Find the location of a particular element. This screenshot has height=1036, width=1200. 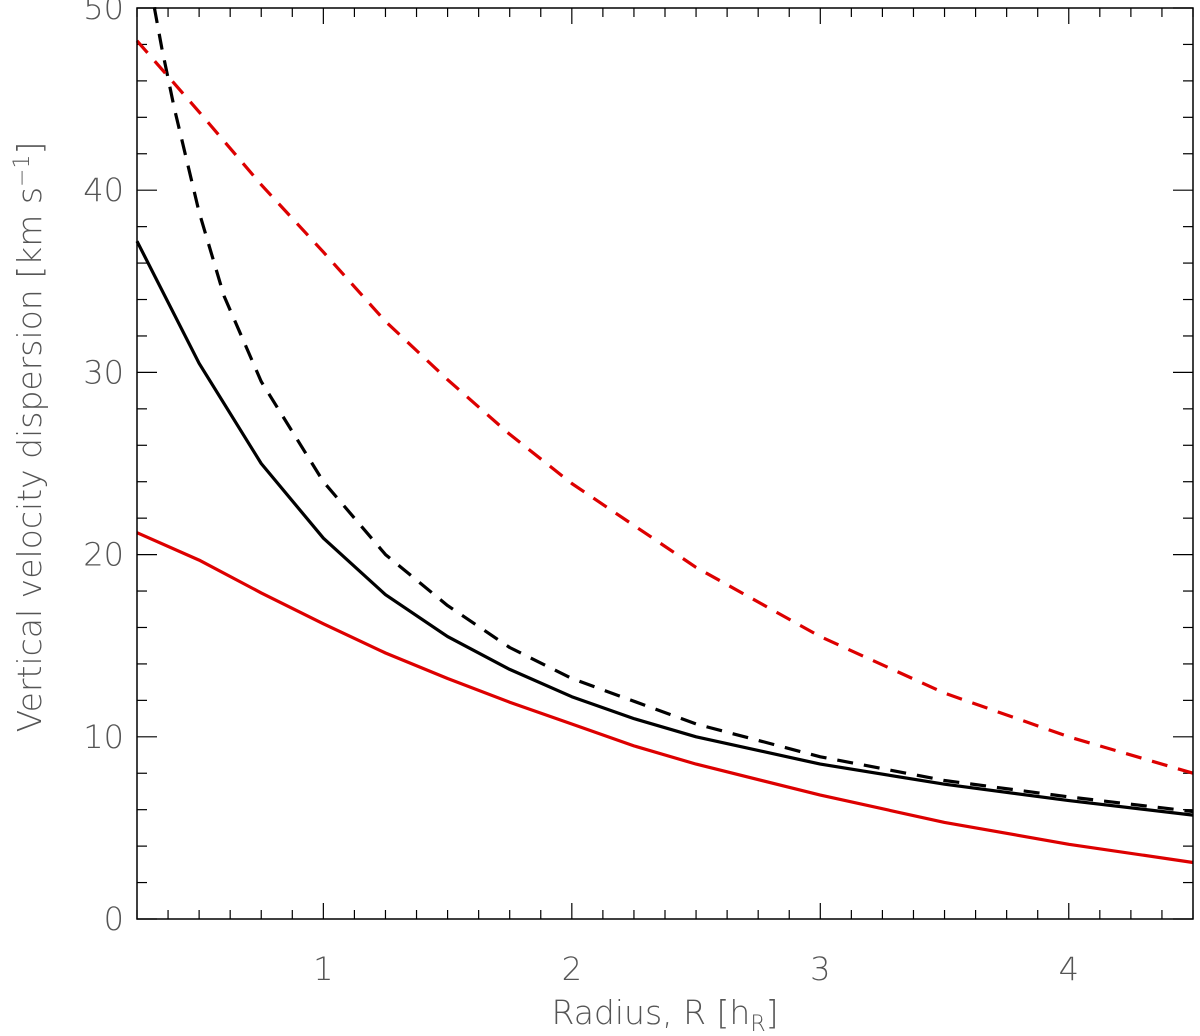

y-tick-label: 0 is located at coordinates (114, 919).